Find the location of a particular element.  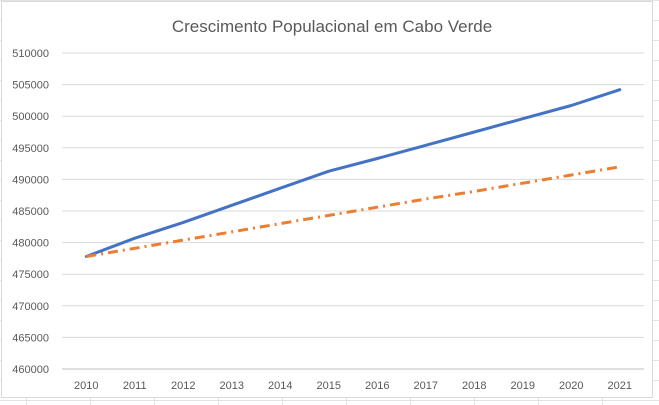

y-tick-label: 460000 is located at coordinates (30, 370).